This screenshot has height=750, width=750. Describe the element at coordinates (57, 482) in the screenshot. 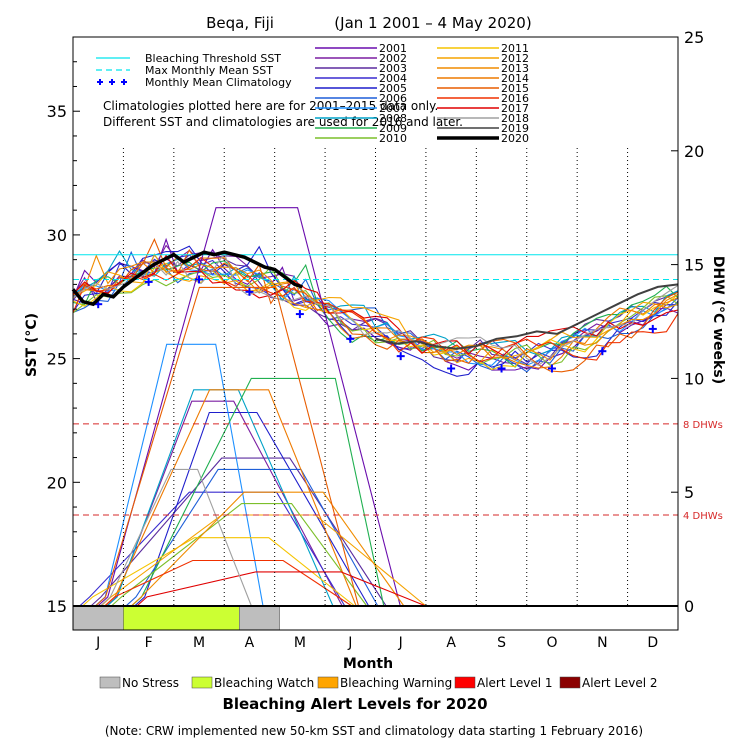

I see `left-tick-label: 20` at that location.